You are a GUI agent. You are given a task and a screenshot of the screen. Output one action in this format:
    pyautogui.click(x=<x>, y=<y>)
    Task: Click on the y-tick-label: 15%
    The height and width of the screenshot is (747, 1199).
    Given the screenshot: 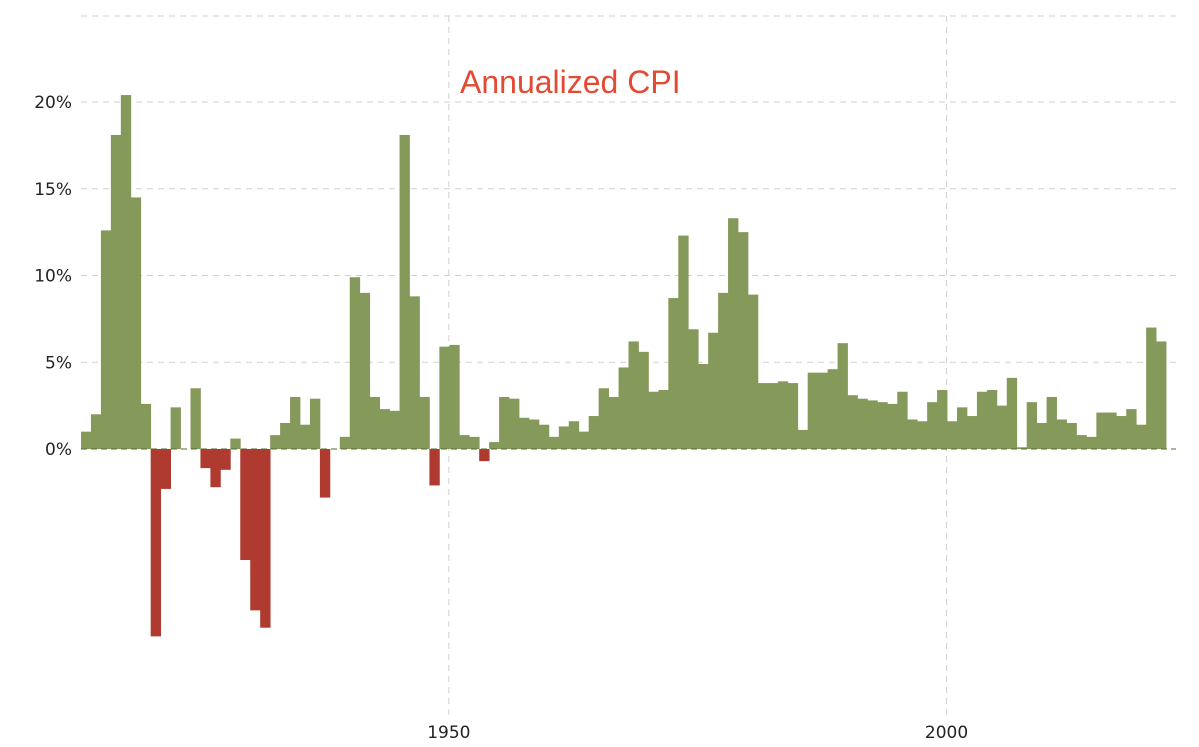 What is the action you would take?
    pyautogui.click(x=53, y=190)
    